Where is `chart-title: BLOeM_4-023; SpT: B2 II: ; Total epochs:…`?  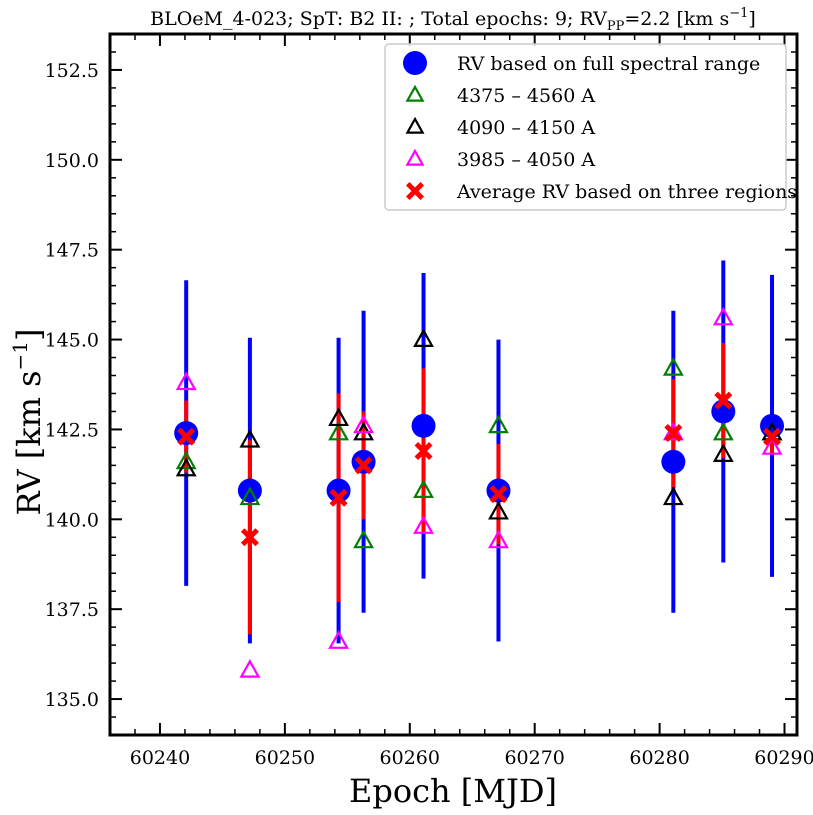 chart-title: BLOeM_4-023; SpT: B2 II: ; Total epochs:… is located at coordinates (453, 20).